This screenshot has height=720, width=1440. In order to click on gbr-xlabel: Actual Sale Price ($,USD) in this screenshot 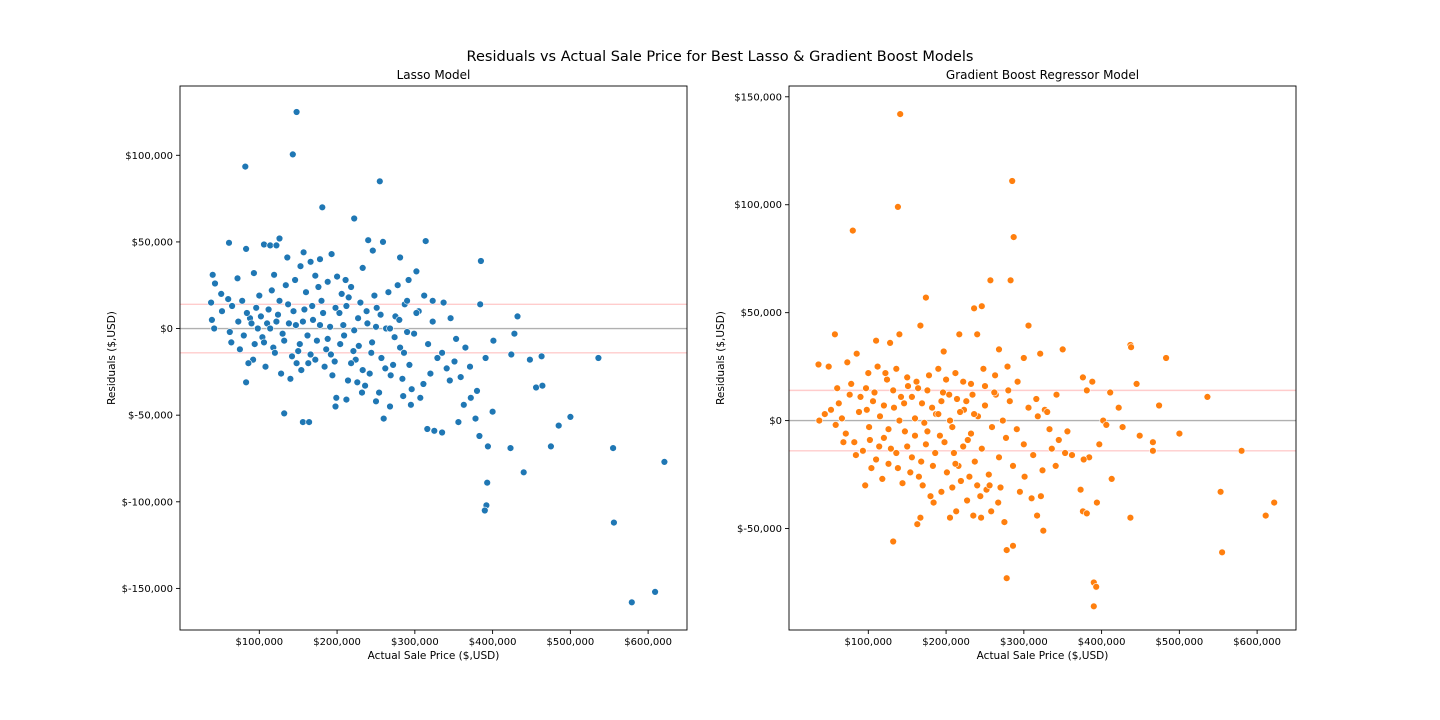, I will do `click(1043, 656)`.